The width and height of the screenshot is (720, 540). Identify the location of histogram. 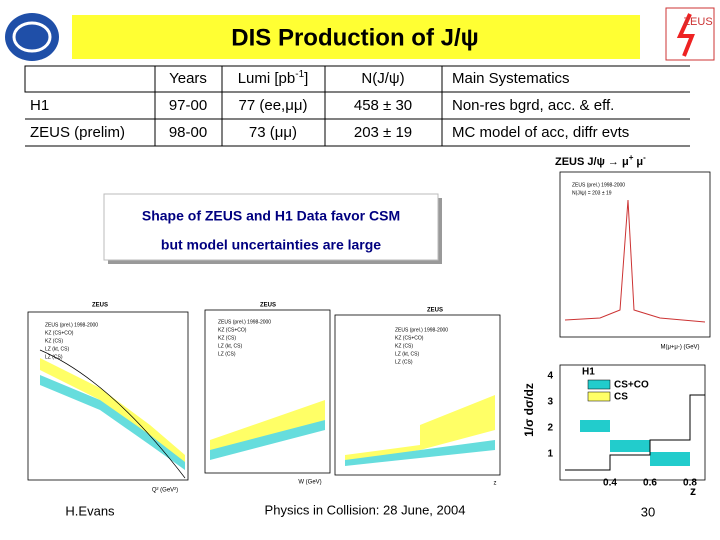
(635, 432).